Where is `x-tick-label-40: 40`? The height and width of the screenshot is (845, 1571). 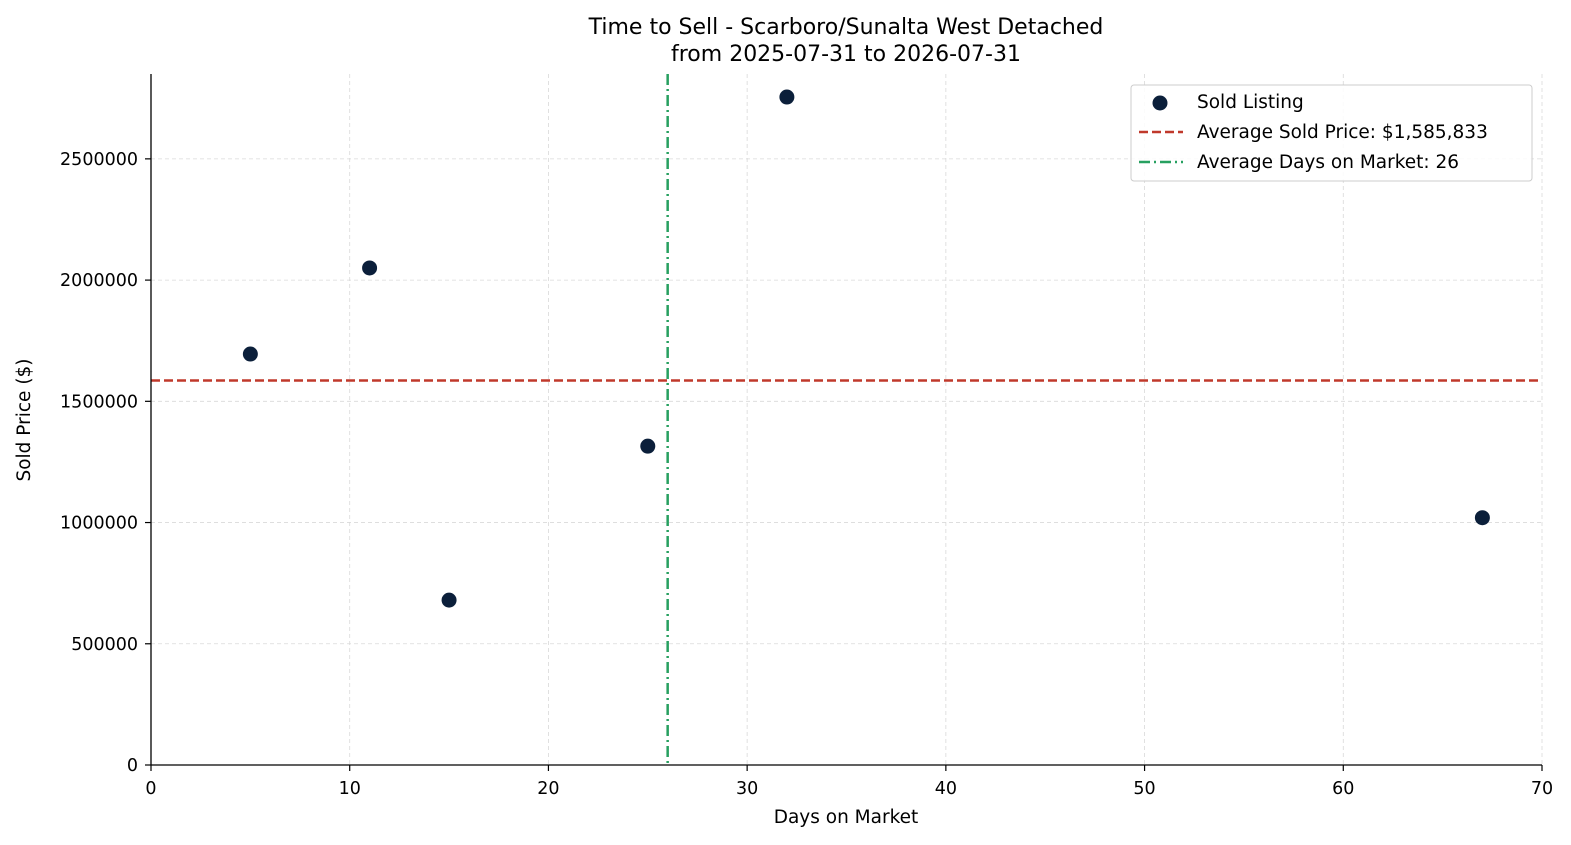
x-tick-label-40: 40 is located at coordinates (946, 789).